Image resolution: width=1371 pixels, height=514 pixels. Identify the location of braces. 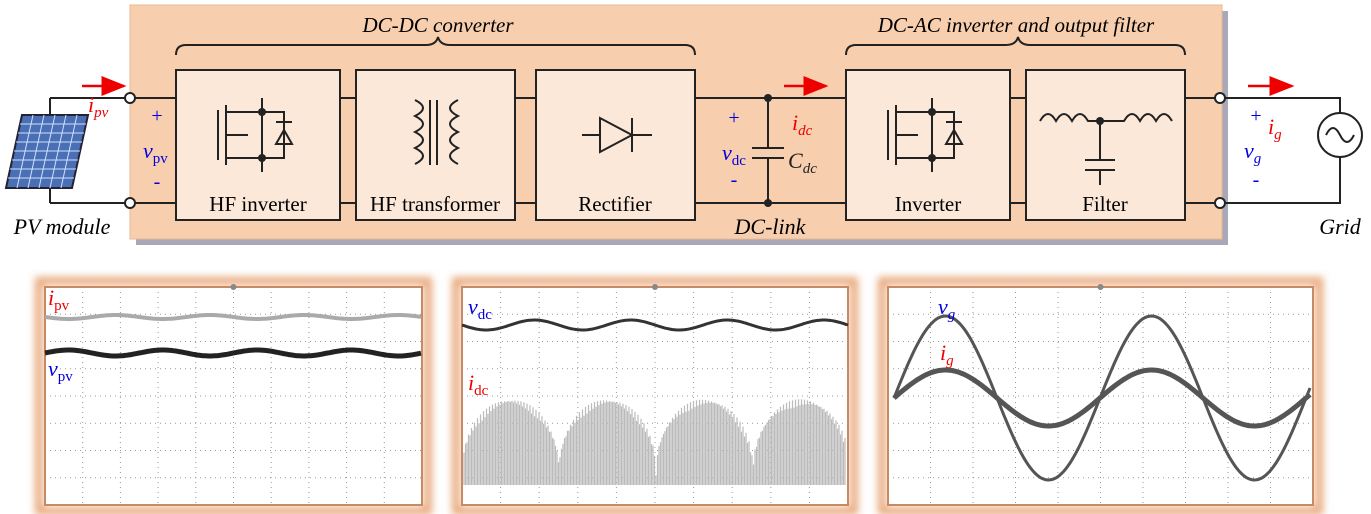
(680, 46).